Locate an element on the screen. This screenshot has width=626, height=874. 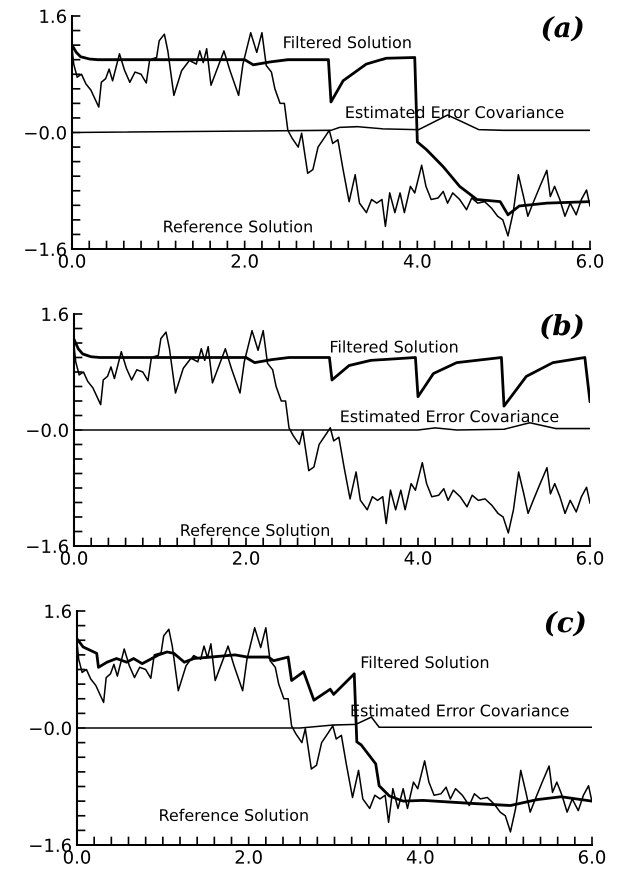
annotation: (c) is located at coordinates (565, 623).